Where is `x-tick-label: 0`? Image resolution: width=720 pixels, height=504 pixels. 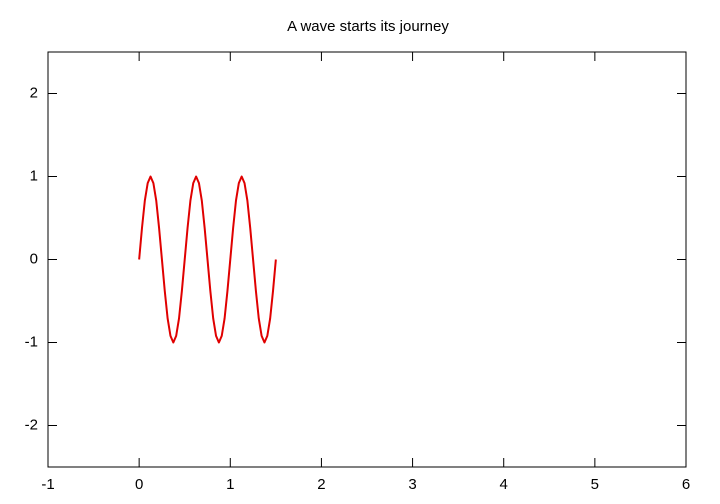
x-tick-label: 0 is located at coordinates (139, 484).